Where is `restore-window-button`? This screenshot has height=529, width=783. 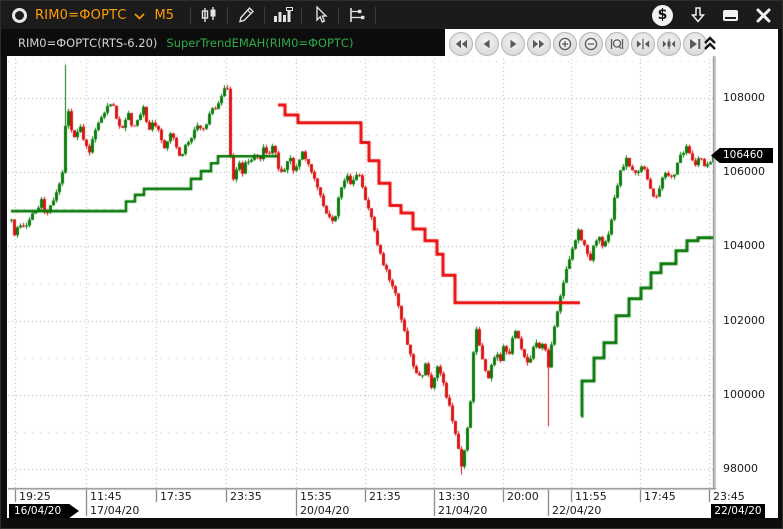 restore-window-button is located at coordinates (730, 15).